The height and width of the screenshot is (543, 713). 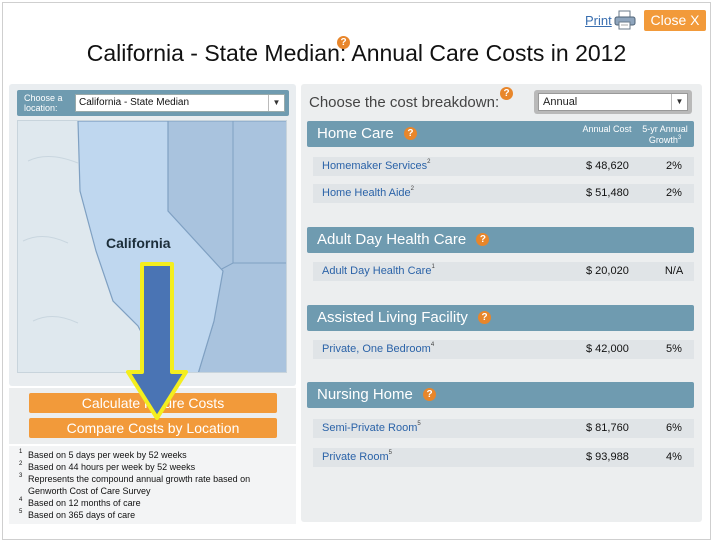 What do you see at coordinates (392, 239) in the screenshot?
I see `section-title: Adult Day Health Care` at bounding box center [392, 239].